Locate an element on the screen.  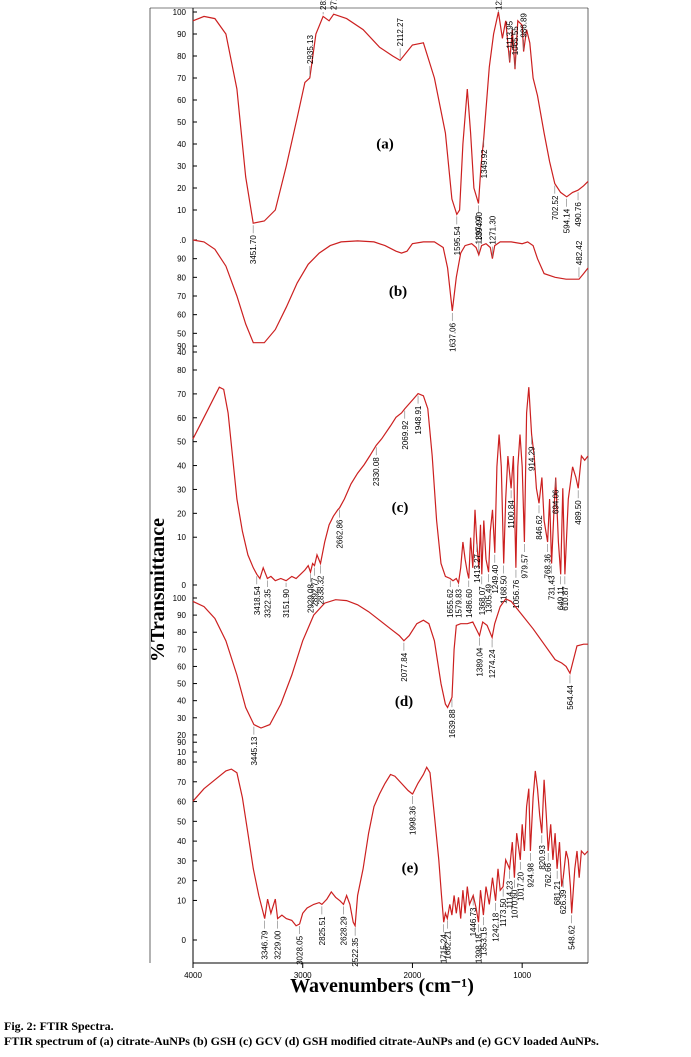
peak-label: 1070.60 is located at coordinates (514, 903).